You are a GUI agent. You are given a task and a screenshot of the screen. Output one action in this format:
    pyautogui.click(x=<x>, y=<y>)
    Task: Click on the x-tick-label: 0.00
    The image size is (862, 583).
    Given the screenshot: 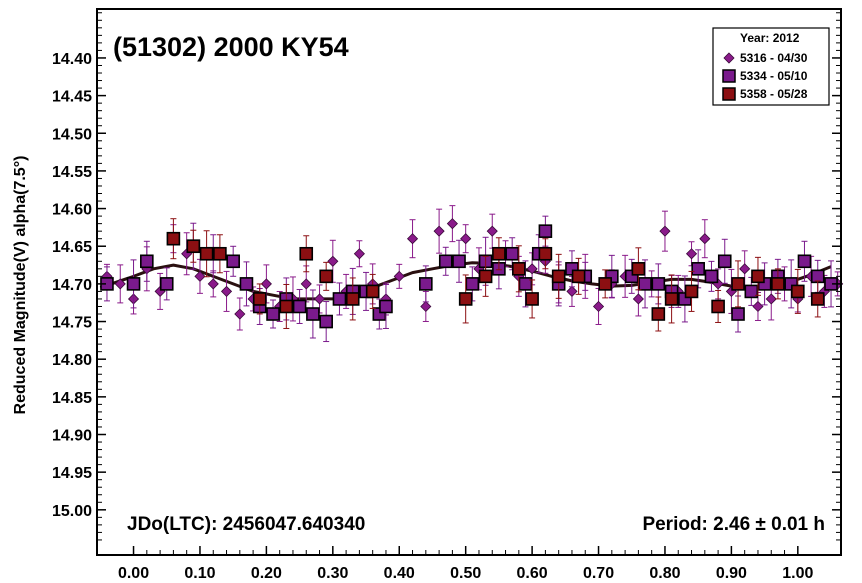 What is the action you would take?
    pyautogui.click(x=133, y=573)
    